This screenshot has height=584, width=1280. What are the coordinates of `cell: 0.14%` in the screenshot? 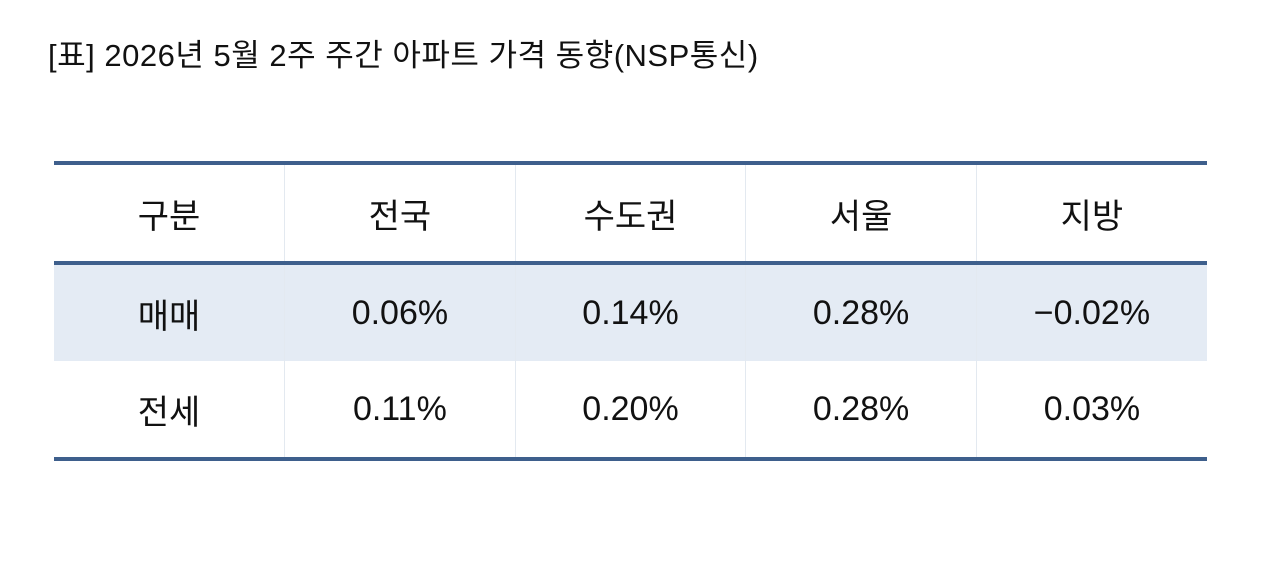 It's located at (630, 312).